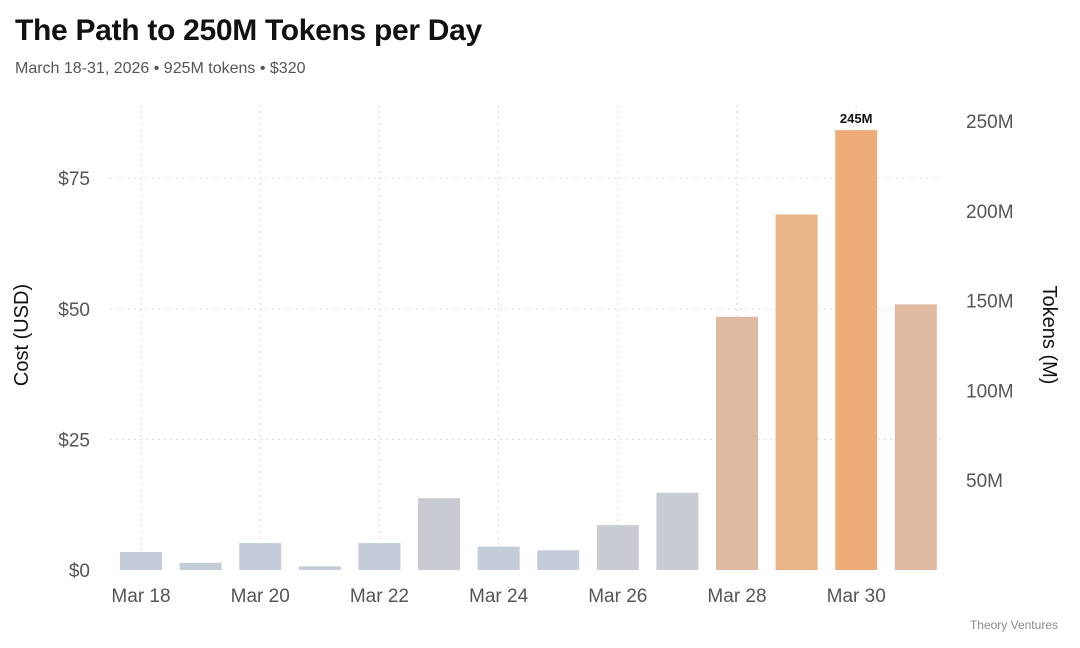 Image resolution: width=1080 pixels, height=648 pixels. What do you see at coordinates (856, 596) in the screenshot?
I see `x-tick-label: Mar 30` at bounding box center [856, 596].